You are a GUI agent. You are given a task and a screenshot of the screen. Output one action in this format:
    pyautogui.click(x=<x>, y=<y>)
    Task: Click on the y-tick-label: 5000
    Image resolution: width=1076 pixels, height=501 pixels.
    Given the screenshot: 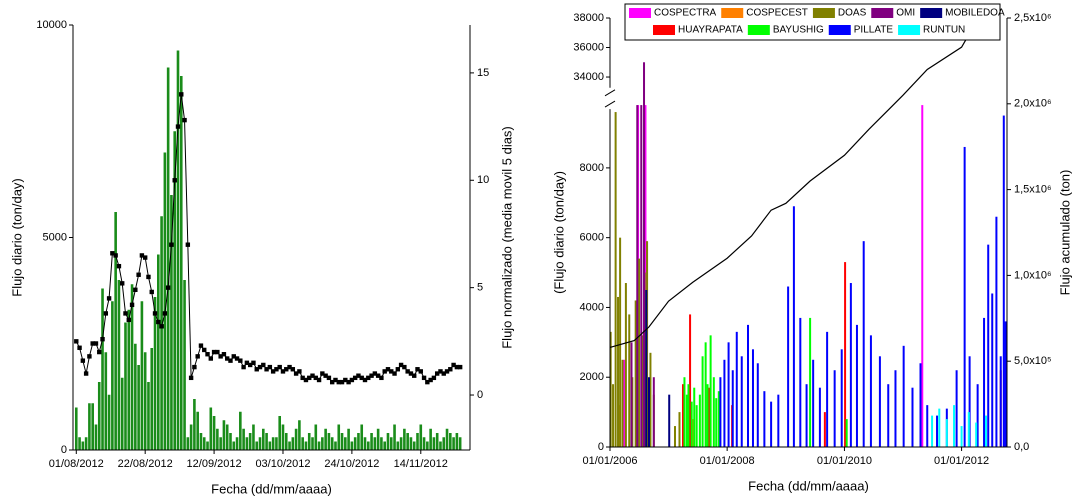 What is the action you would take?
    pyautogui.click(x=55, y=237)
    